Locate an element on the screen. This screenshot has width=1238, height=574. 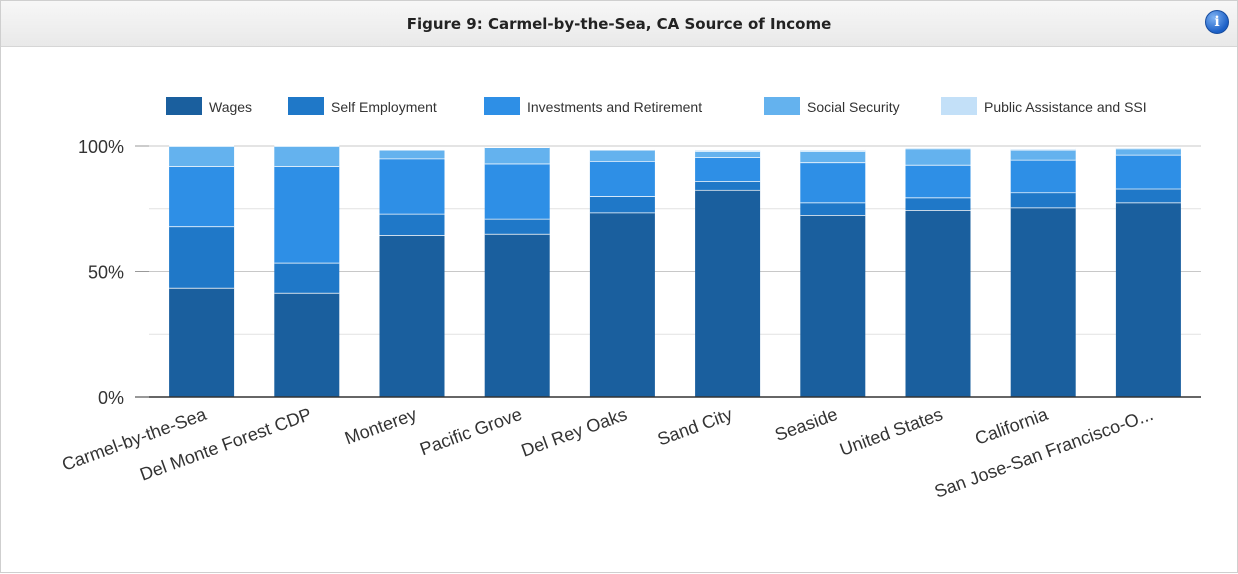
x-tick-label: United States is located at coordinates (891, 432).